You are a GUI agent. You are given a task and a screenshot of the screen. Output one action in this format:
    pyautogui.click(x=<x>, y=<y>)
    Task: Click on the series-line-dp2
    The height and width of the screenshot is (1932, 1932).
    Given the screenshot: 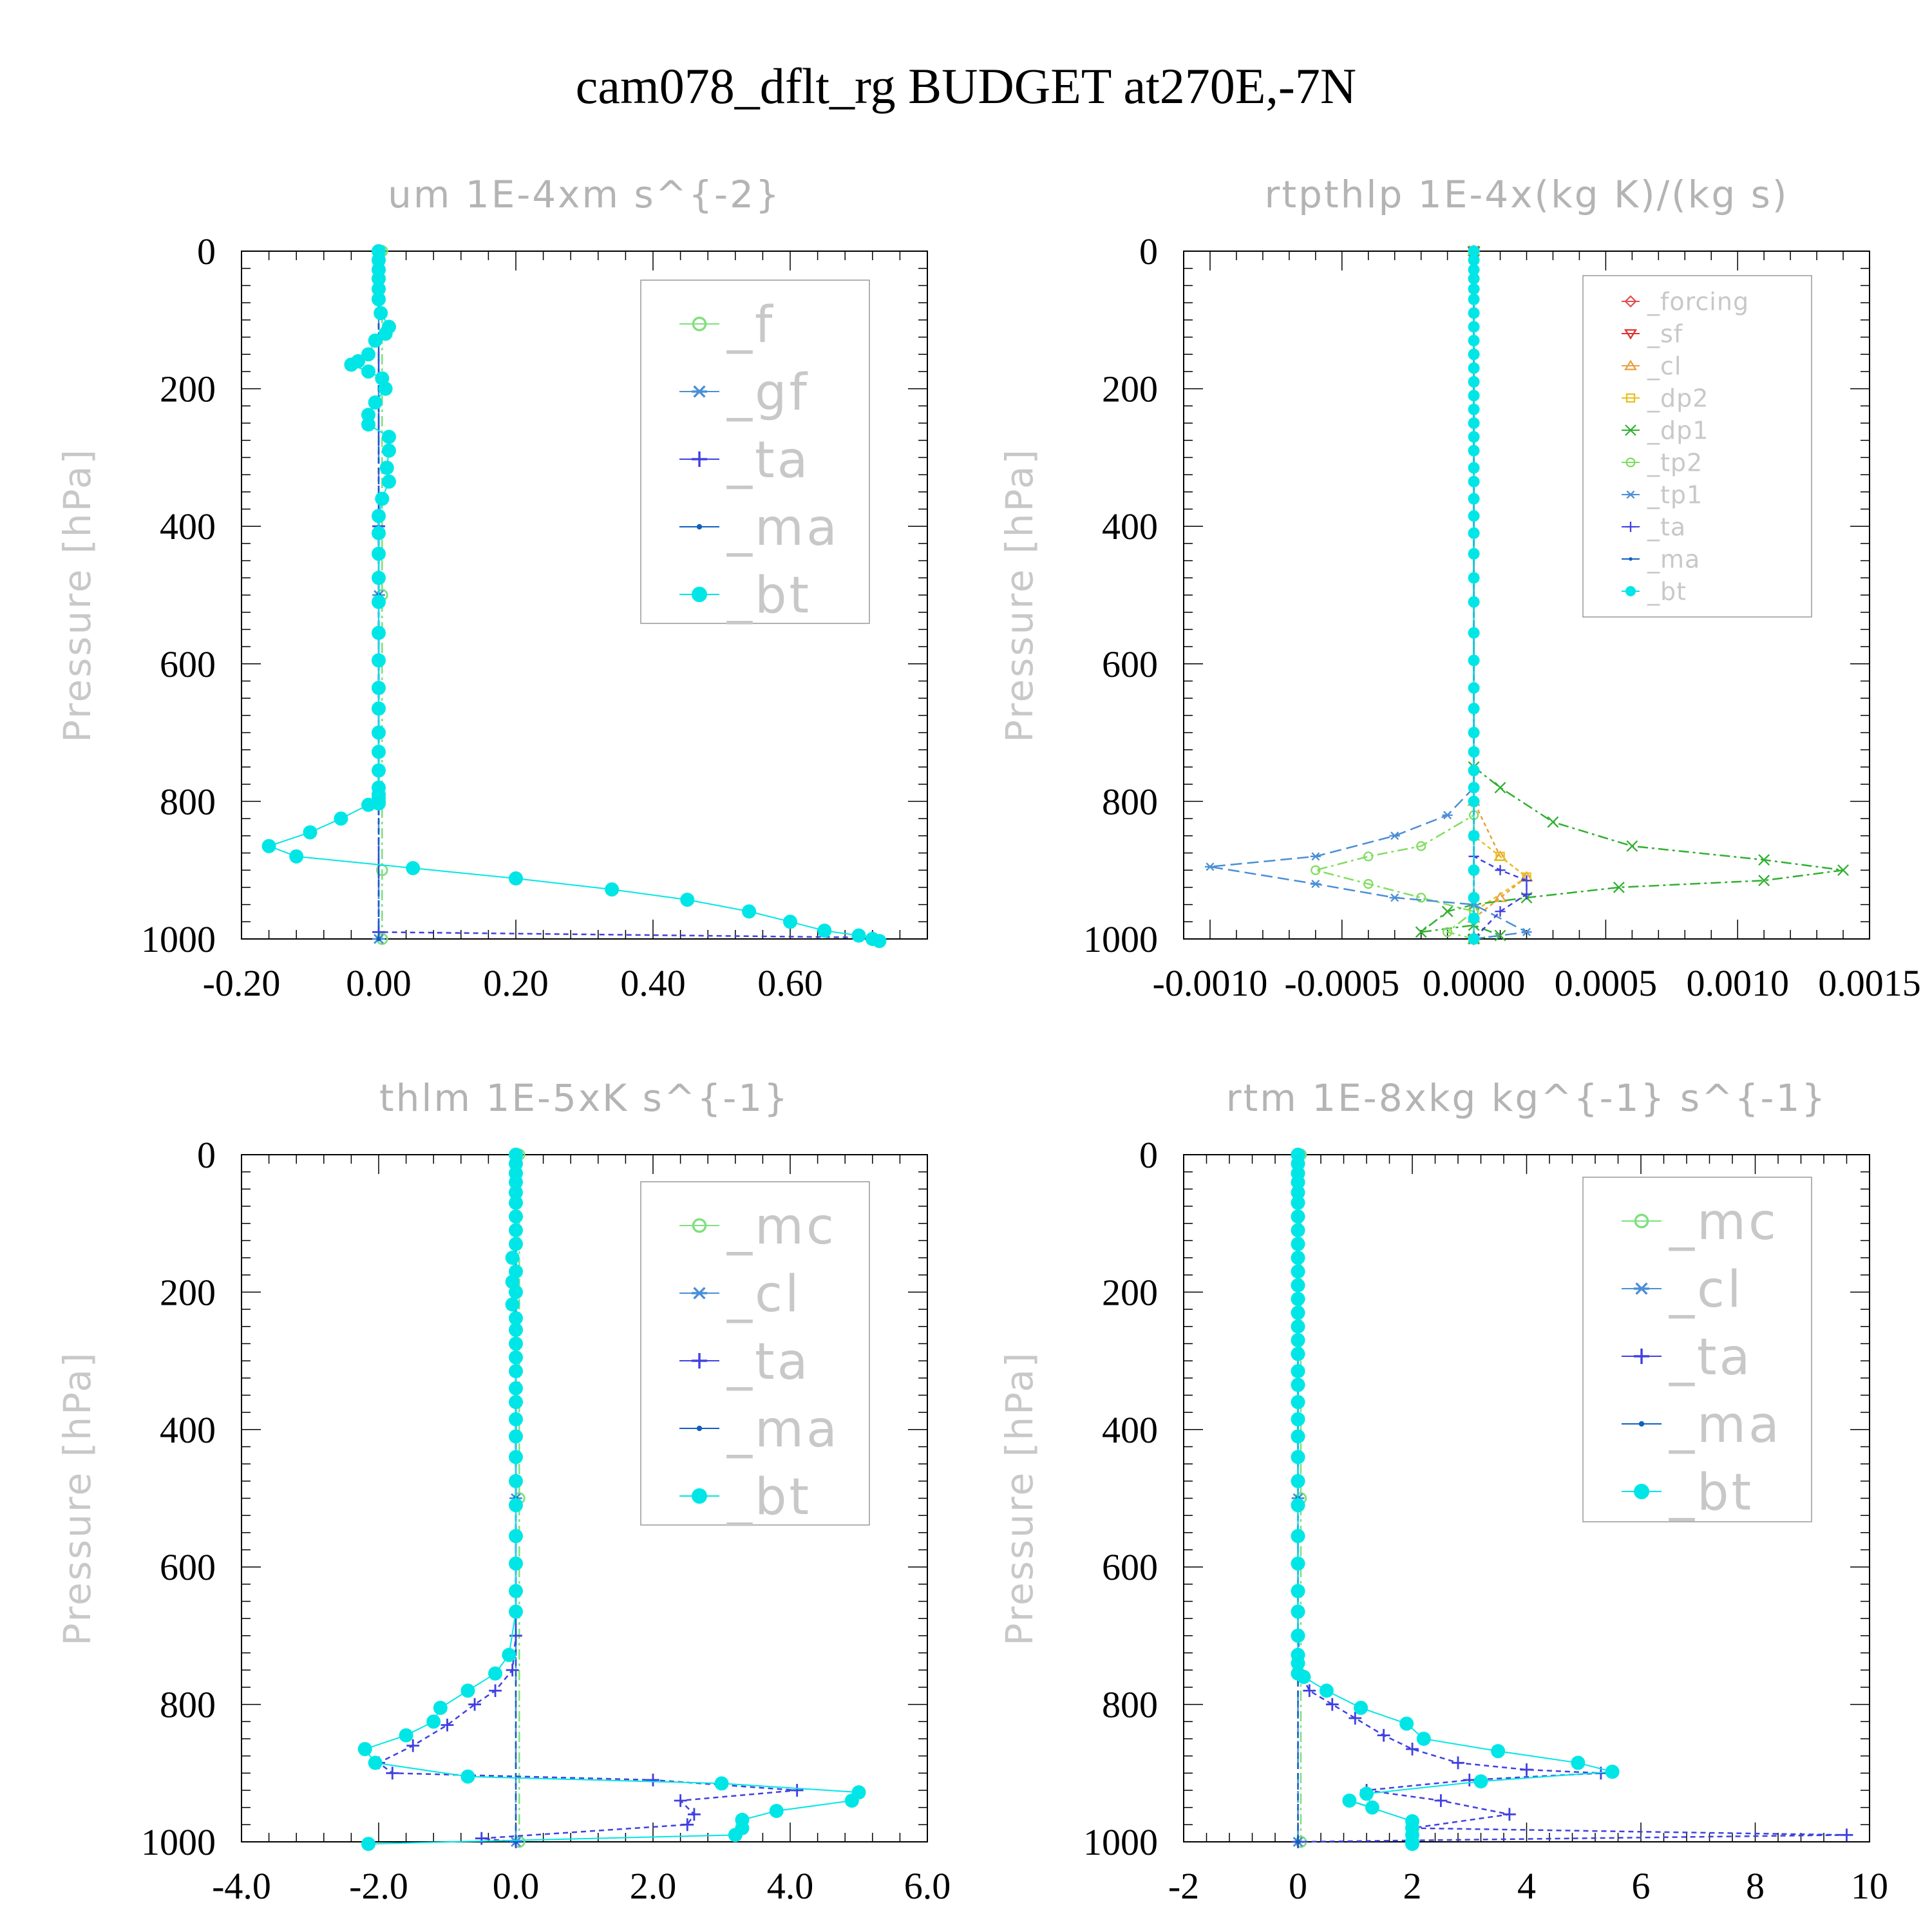 What is the action you would take?
    pyautogui.click(x=1500, y=595)
    